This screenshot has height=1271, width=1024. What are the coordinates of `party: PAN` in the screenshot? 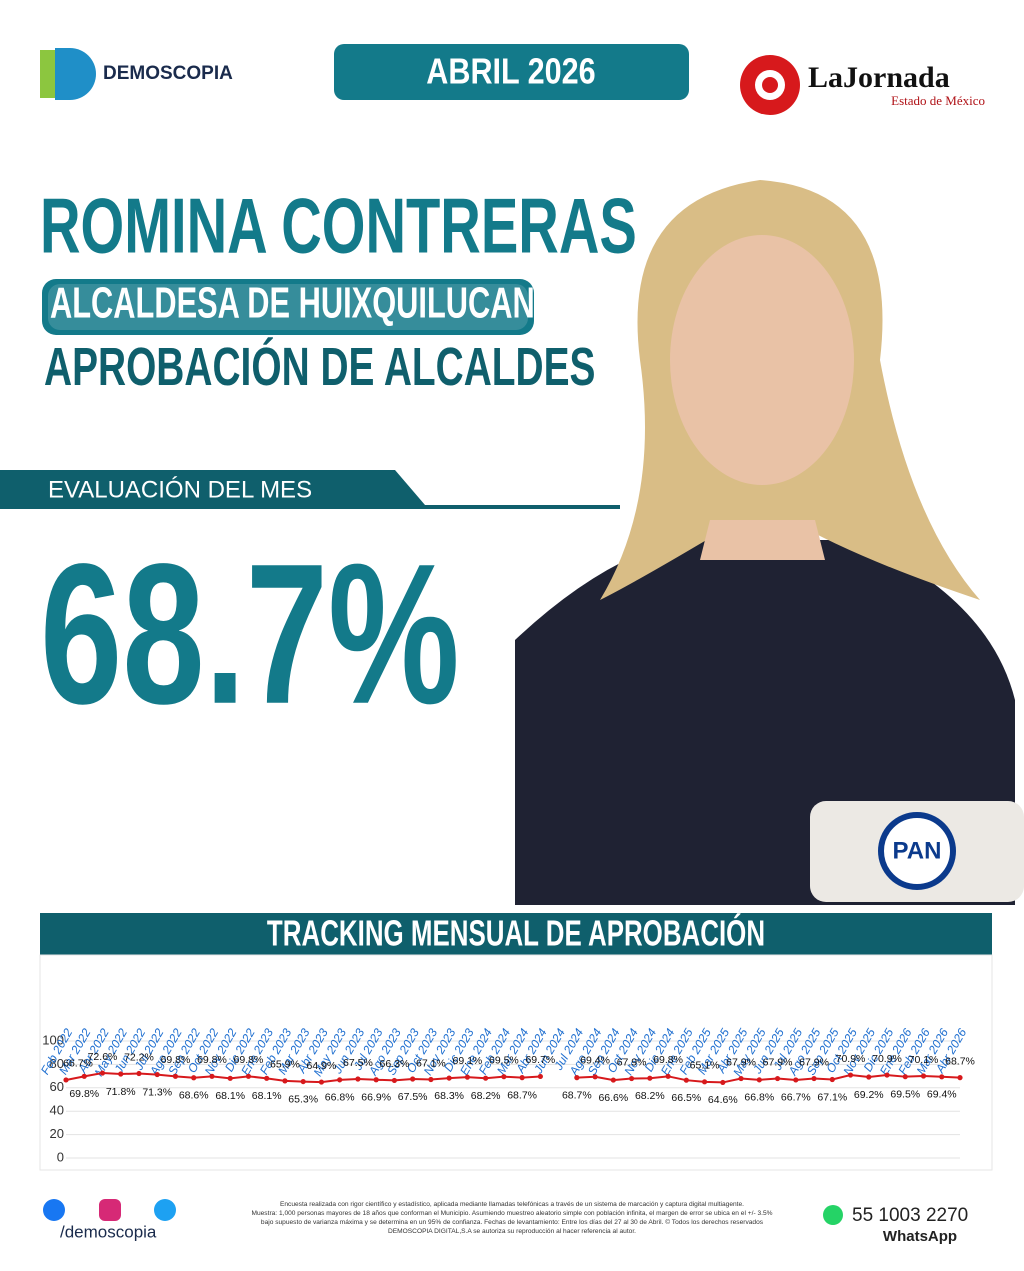 It's located at (917, 850).